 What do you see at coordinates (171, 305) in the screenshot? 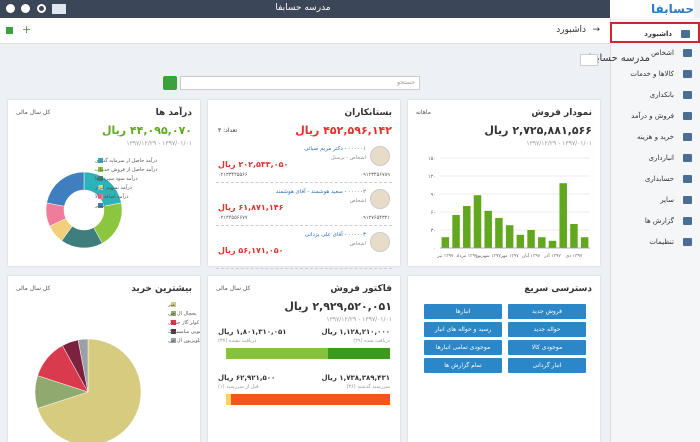
I see `legend-label: میز` at bounding box center [171, 305].